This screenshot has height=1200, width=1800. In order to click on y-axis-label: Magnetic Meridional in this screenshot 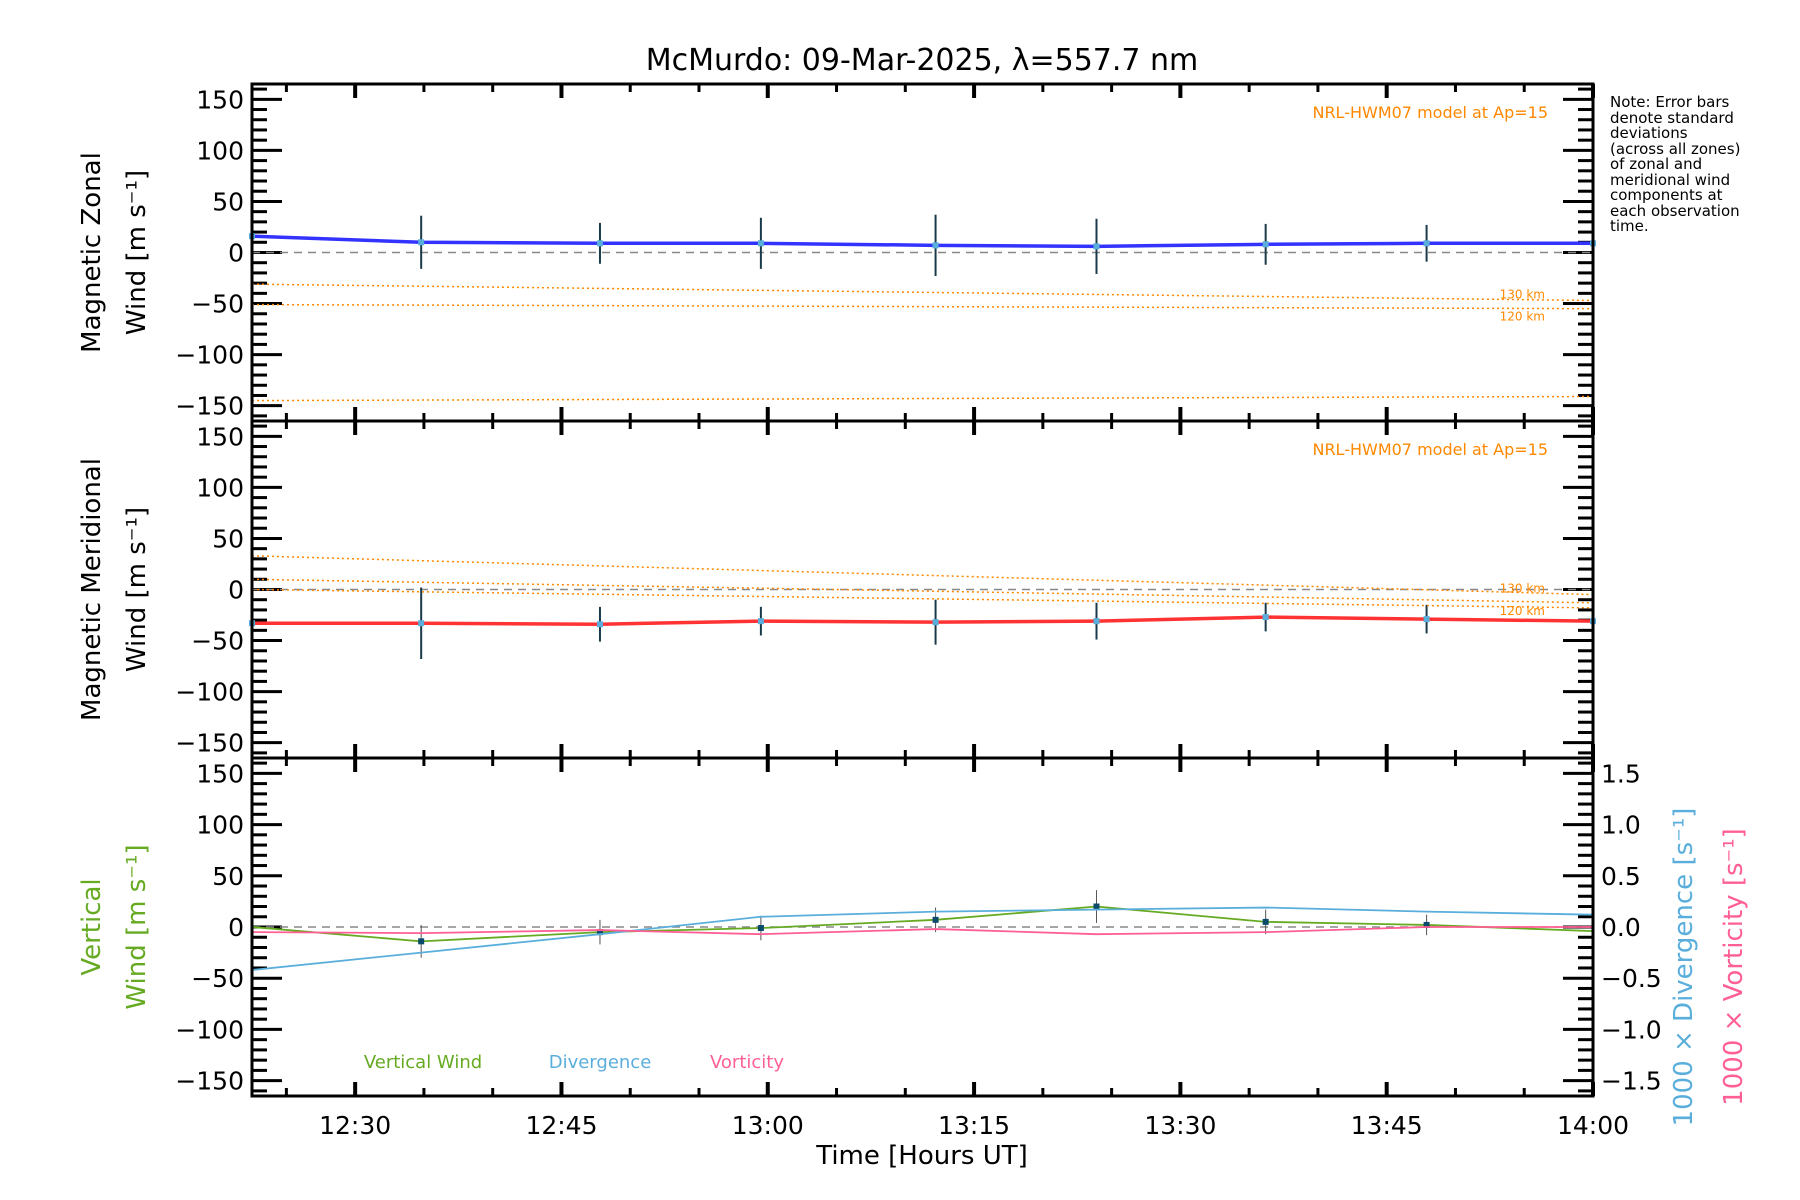, I will do `click(92, 589)`.